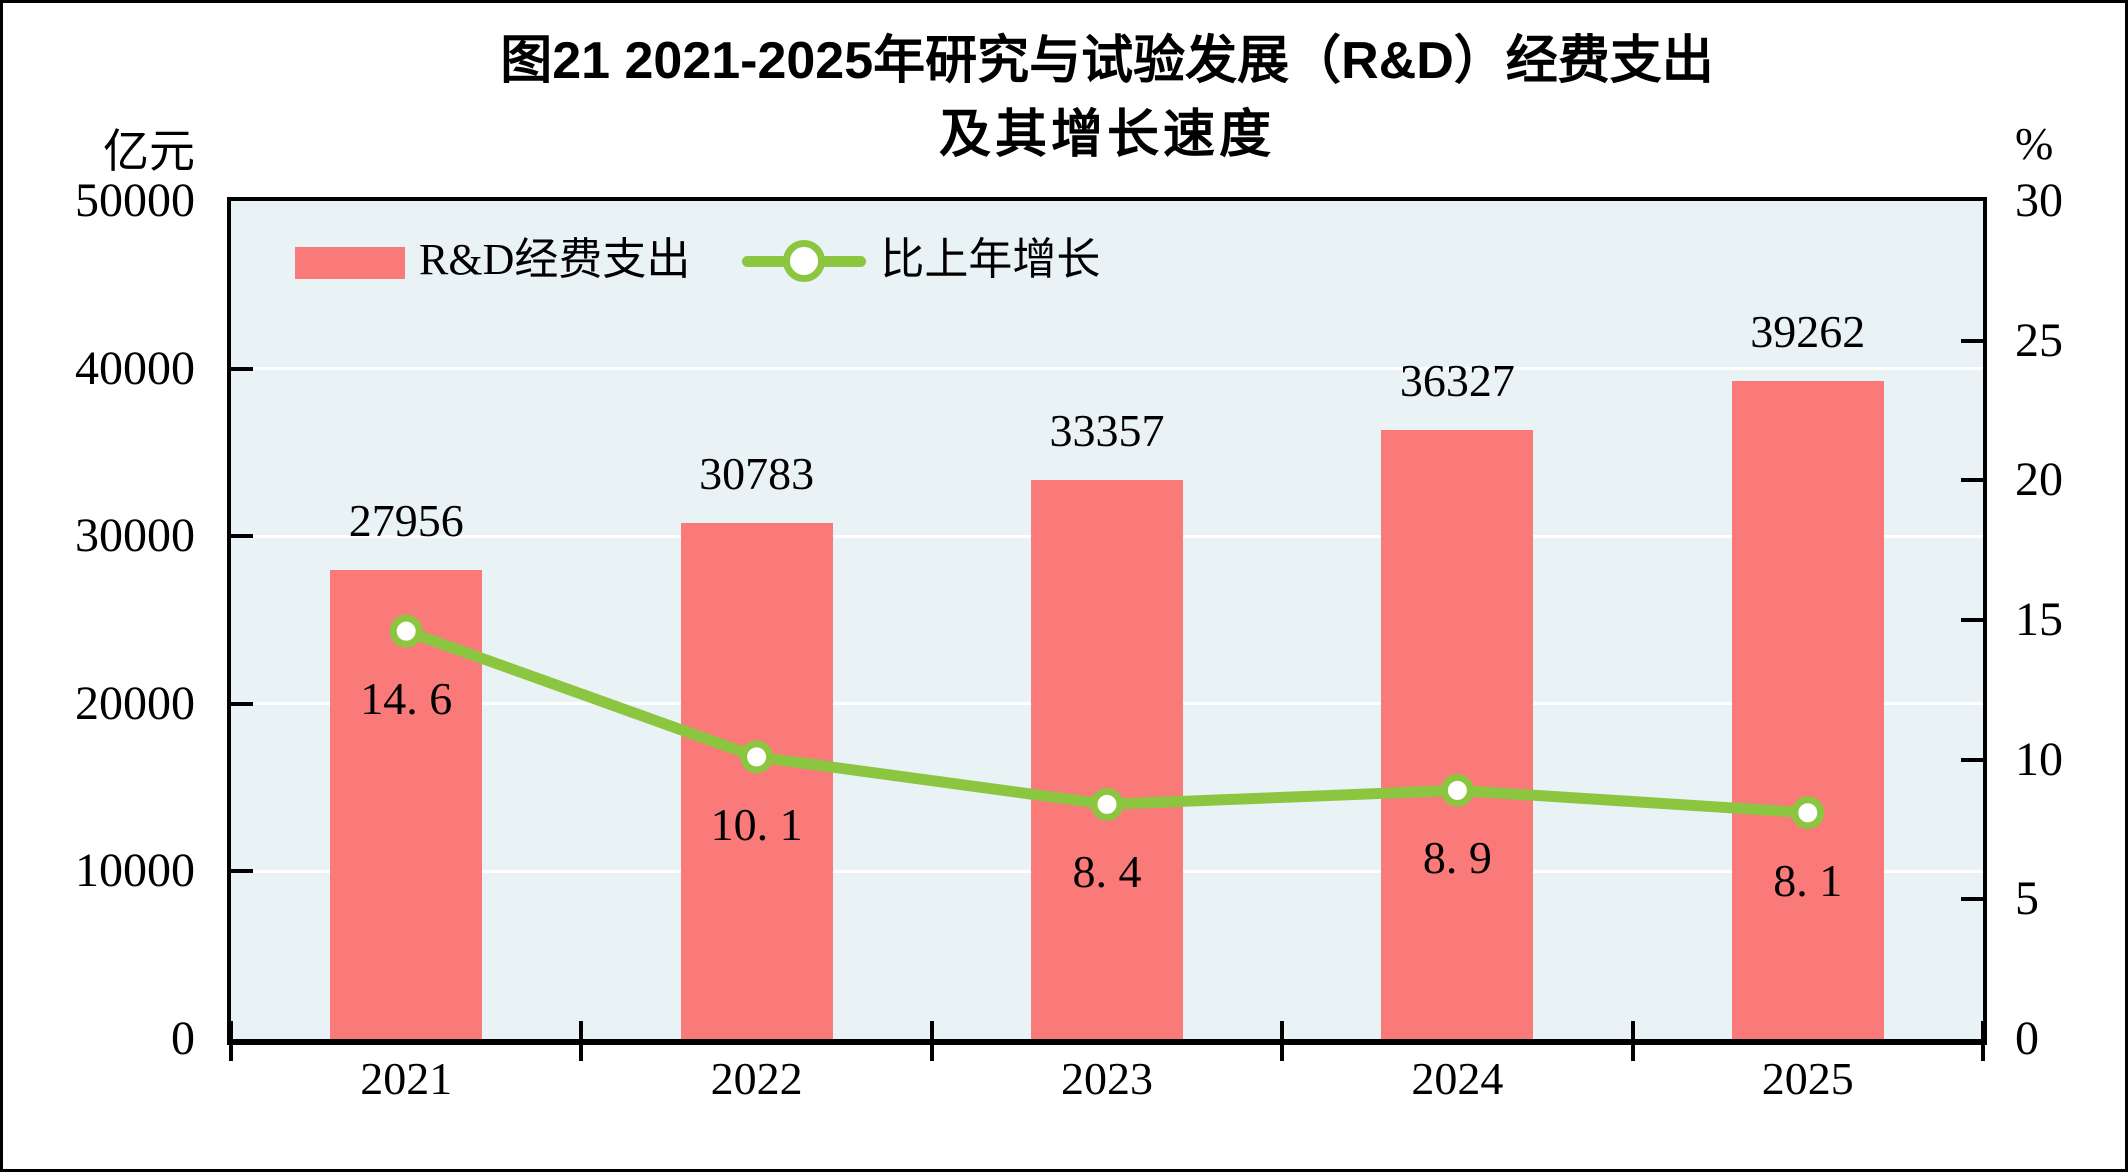 Image resolution: width=2128 pixels, height=1172 pixels. What do you see at coordinates (1457, 734) in the screenshot?
I see `bar-2024` at bounding box center [1457, 734].